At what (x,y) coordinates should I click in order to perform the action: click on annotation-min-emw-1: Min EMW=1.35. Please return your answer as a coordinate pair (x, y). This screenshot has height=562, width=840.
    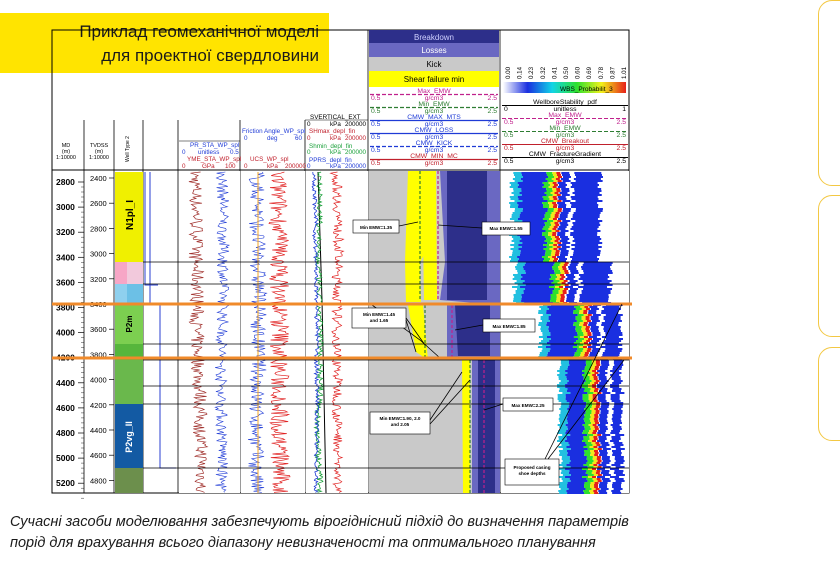
    Looking at the image, I should click on (376, 227).